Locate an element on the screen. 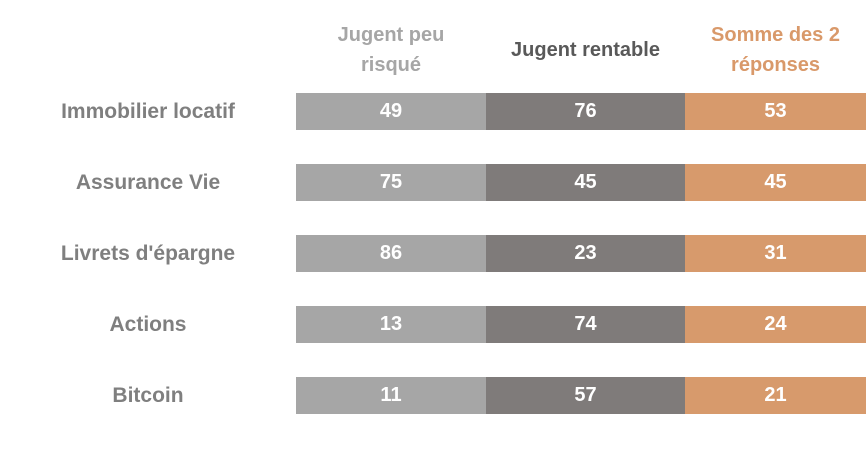  row-label: Bitcoin is located at coordinates (148, 395).